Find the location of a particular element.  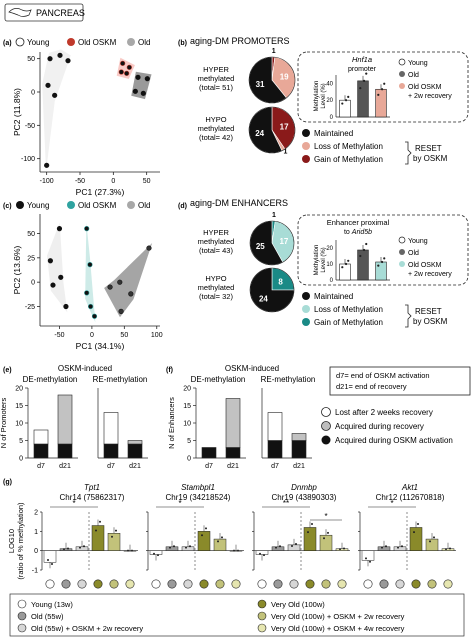

g-y-tick-label: -1 is located at coordinates (35, 571).